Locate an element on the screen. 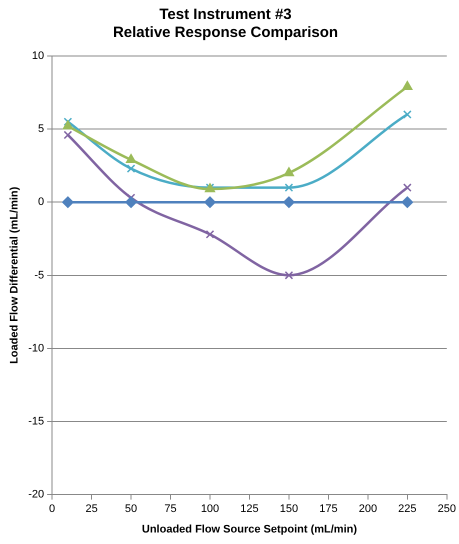  x-tick-label: 200 is located at coordinates (368, 509).